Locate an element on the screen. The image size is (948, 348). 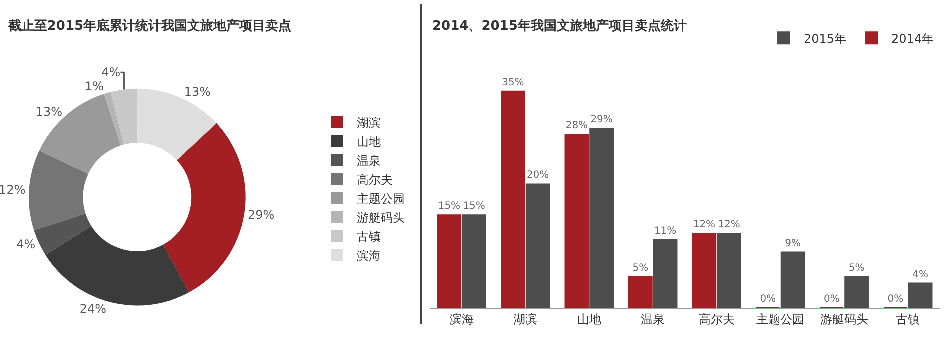
data-label: 1% is located at coordinates (94, 87).